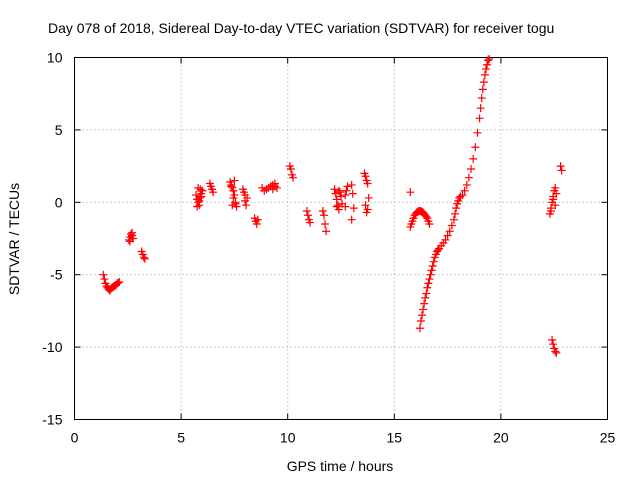  Describe the element at coordinates (181, 438) in the screenshot. I see `x-tick-label: 5` at that location.